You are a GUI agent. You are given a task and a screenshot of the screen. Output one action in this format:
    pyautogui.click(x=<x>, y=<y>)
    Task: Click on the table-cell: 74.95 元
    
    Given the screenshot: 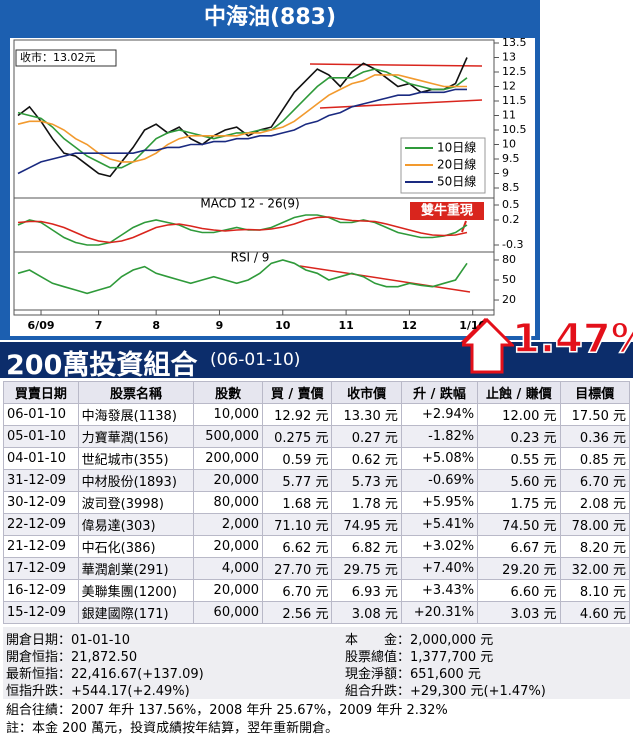 What is the action you would take?
    pyautogui.click(x=366, y=524)
    